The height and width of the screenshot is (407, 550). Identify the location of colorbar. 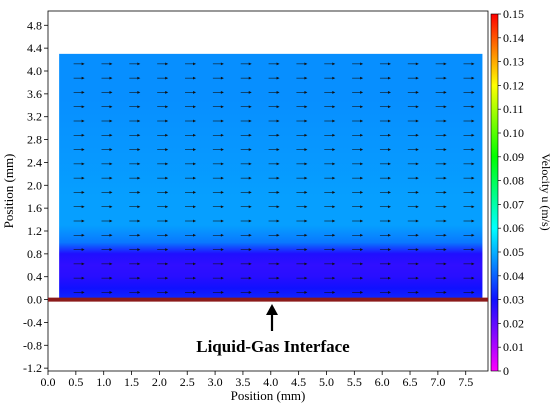
(494, 192).